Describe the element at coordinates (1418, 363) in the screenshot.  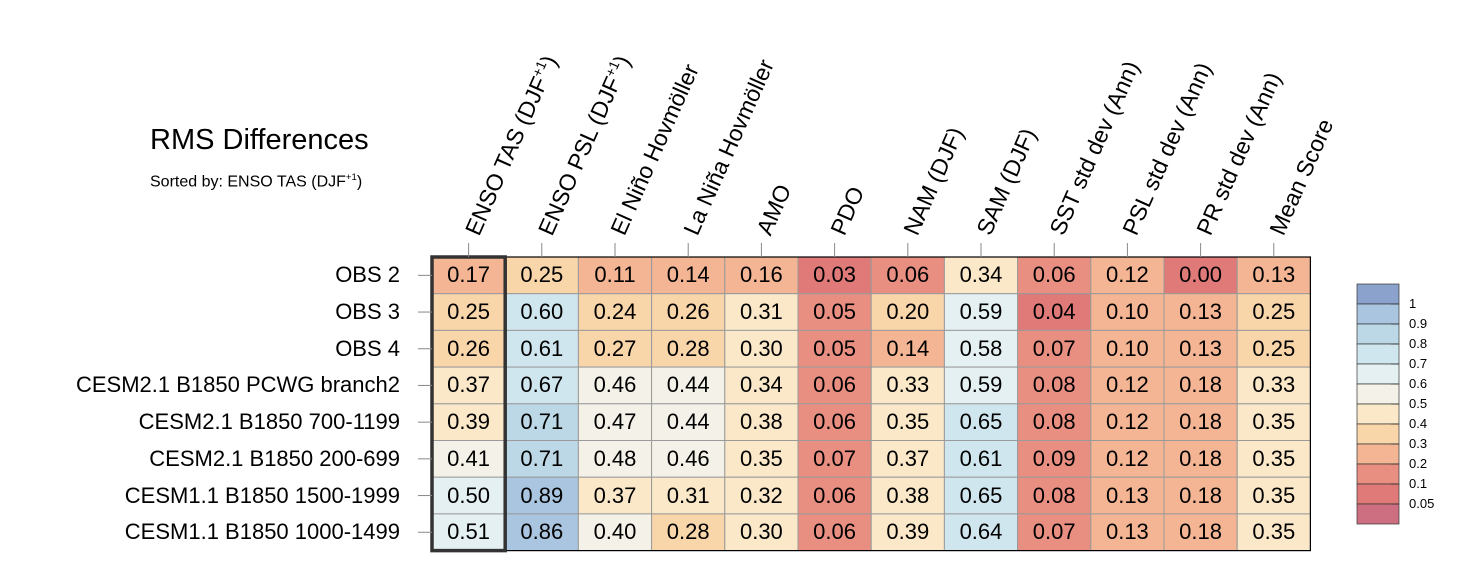
I see `colorbar-label: 0.7` at that location.